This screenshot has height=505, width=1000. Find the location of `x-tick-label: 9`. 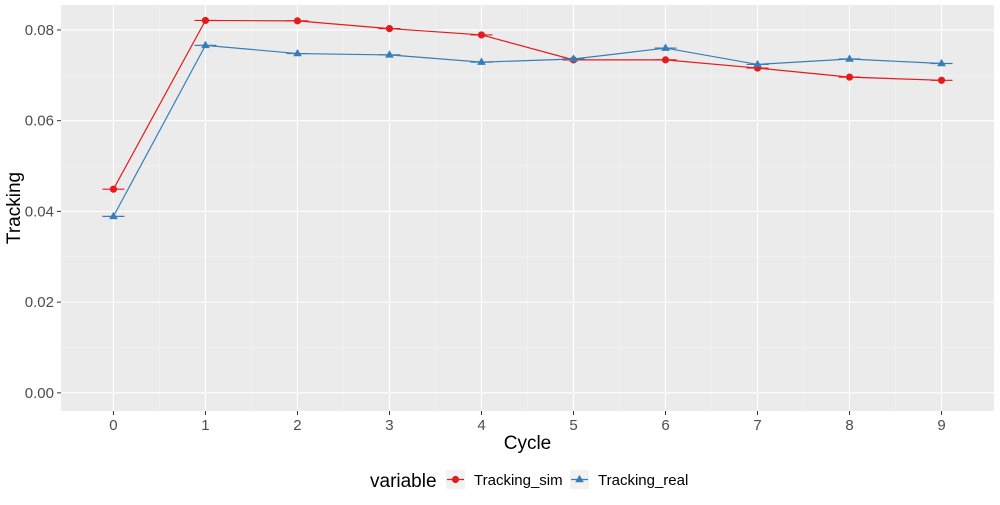

x-tick-label: 9 is located at coordinates (941, 425).